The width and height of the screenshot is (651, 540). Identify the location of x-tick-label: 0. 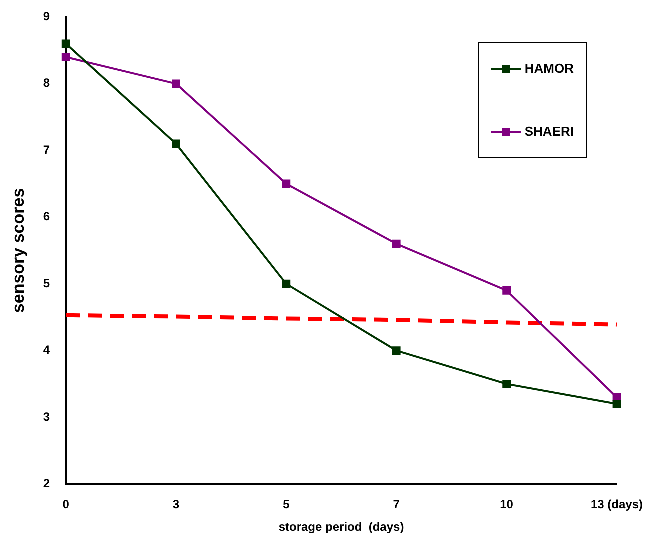
(66, 505).